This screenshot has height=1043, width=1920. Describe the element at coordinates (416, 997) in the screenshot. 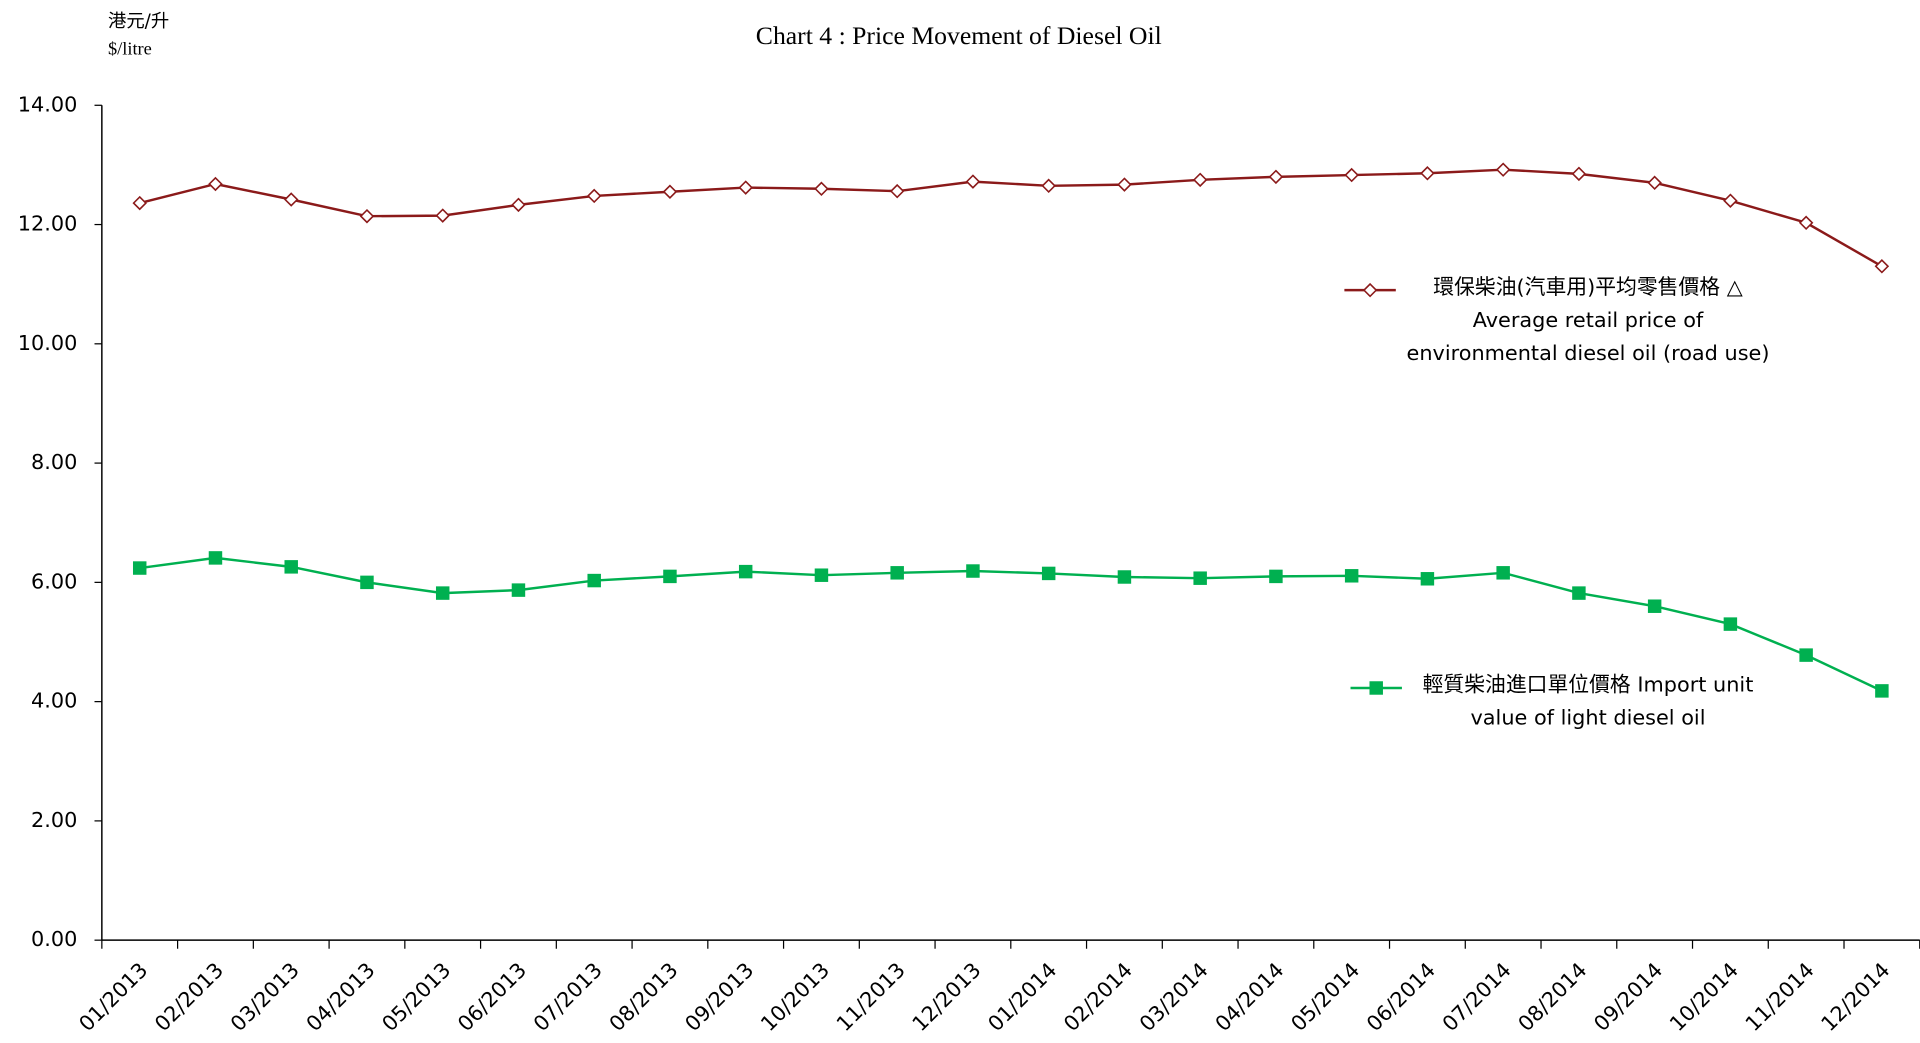

I see `x-tick-label: 05/2013` at that location.